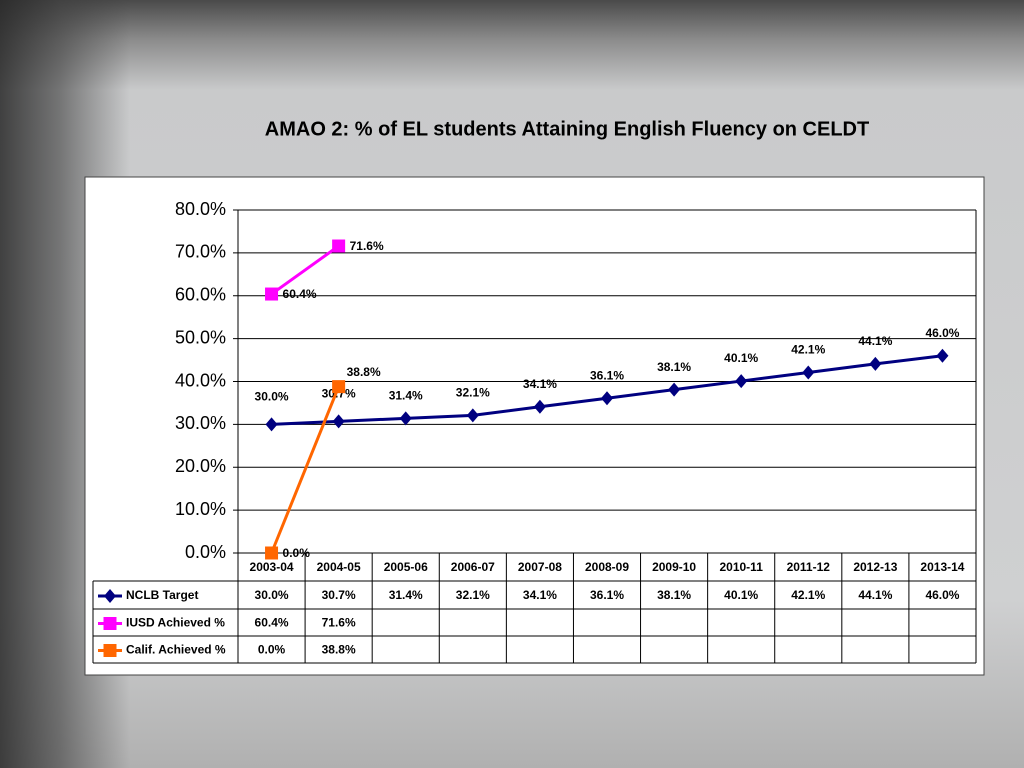  I want to click on x-tick-label: 2012-13, so click(875, 567).